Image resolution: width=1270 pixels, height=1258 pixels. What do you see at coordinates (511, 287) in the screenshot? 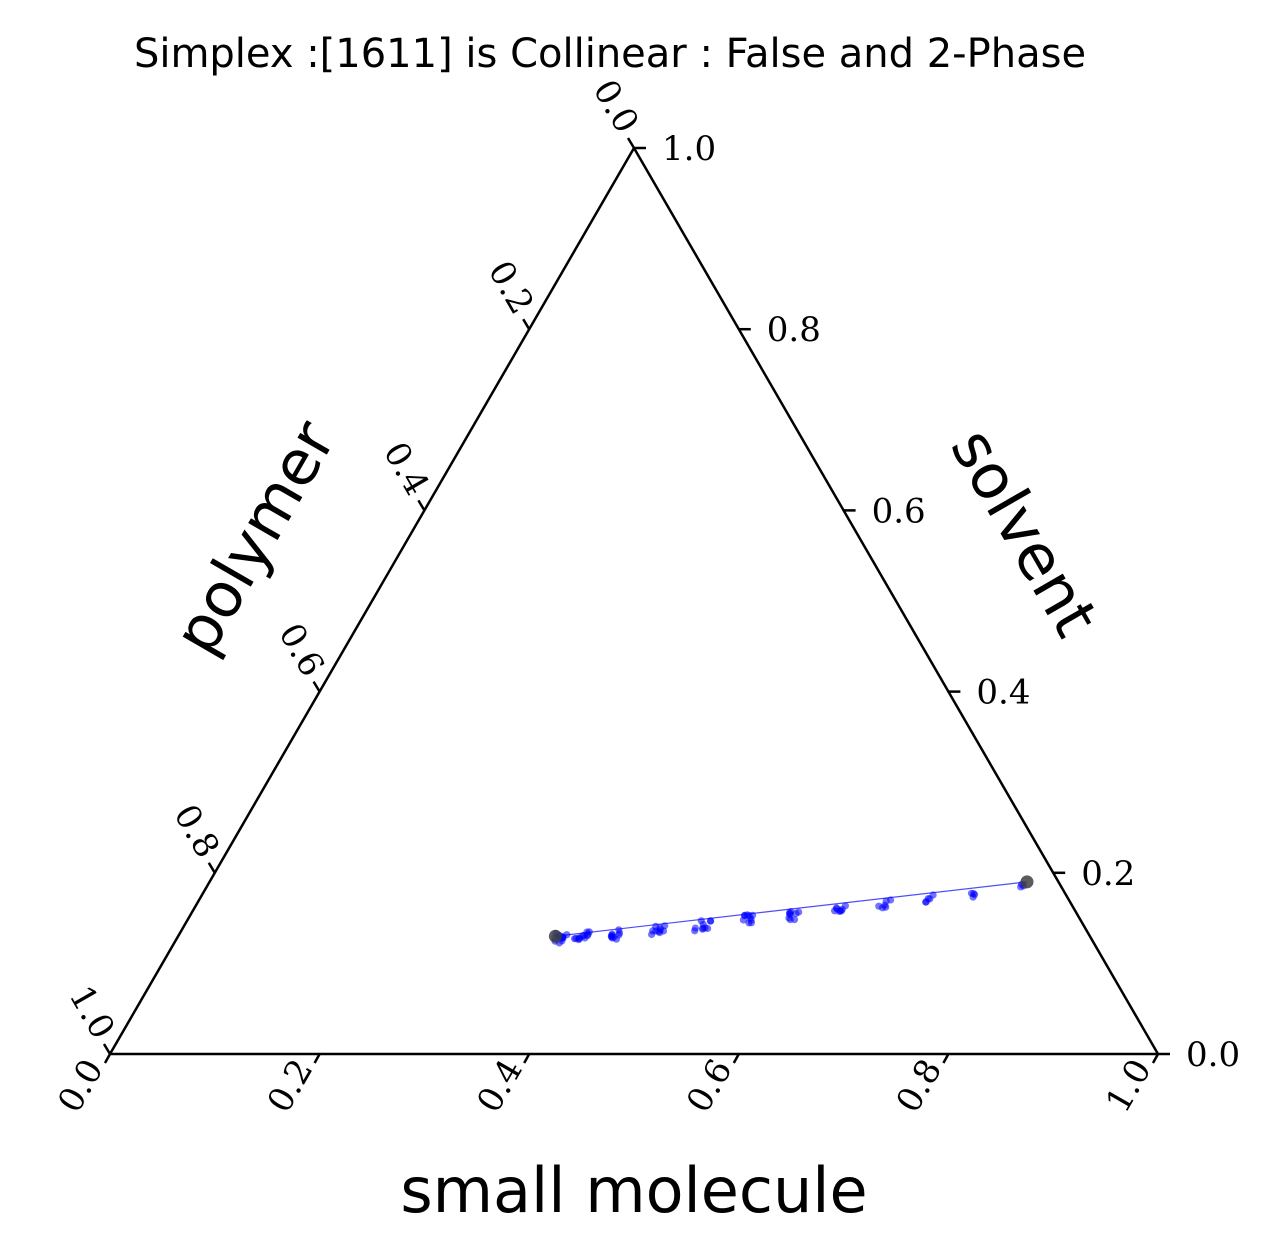
I see `left-tick-label-1: 0.2` at bounding box center [511, 287].